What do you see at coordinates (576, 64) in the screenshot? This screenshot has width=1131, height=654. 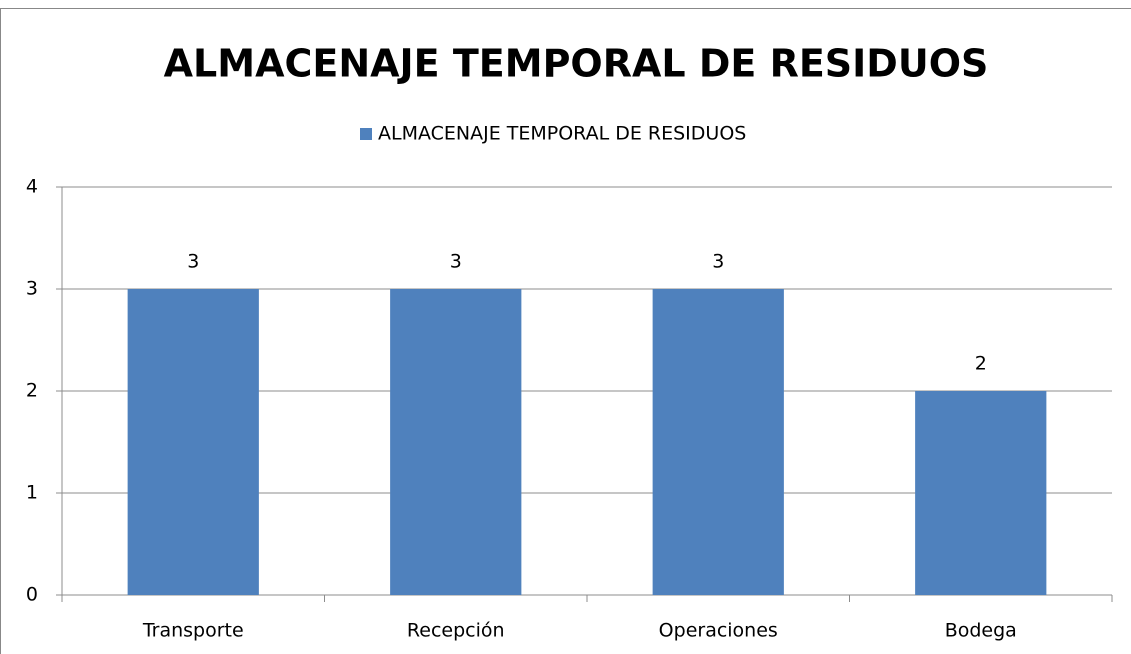 I see `chart-title: ALMACENAJE TEMPORAL DE RESIDUOS` at bounding box center [576, 64].